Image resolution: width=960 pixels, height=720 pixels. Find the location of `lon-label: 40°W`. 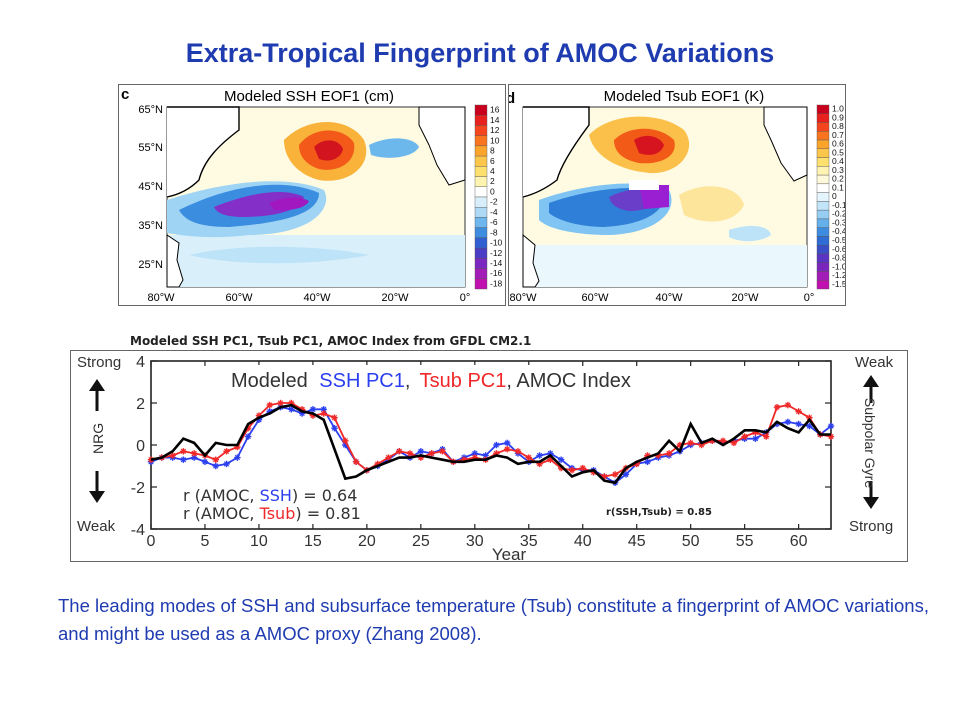

lon-label: 40°W is located at coordinates (317, 298).